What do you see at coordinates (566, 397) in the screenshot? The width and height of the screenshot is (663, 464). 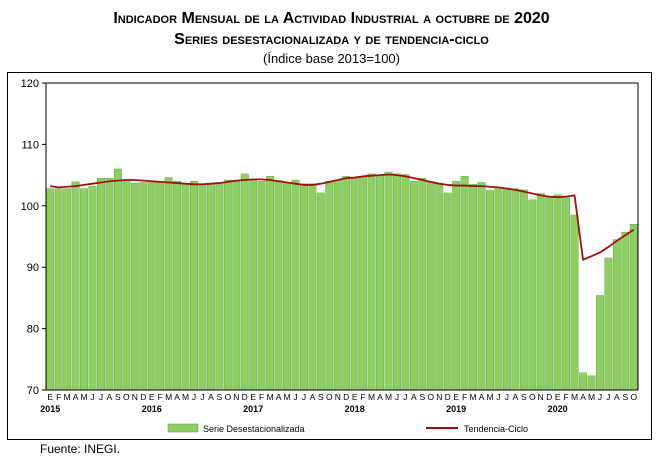 I see `x-tick-label: F` at bounding box center [566, 397].